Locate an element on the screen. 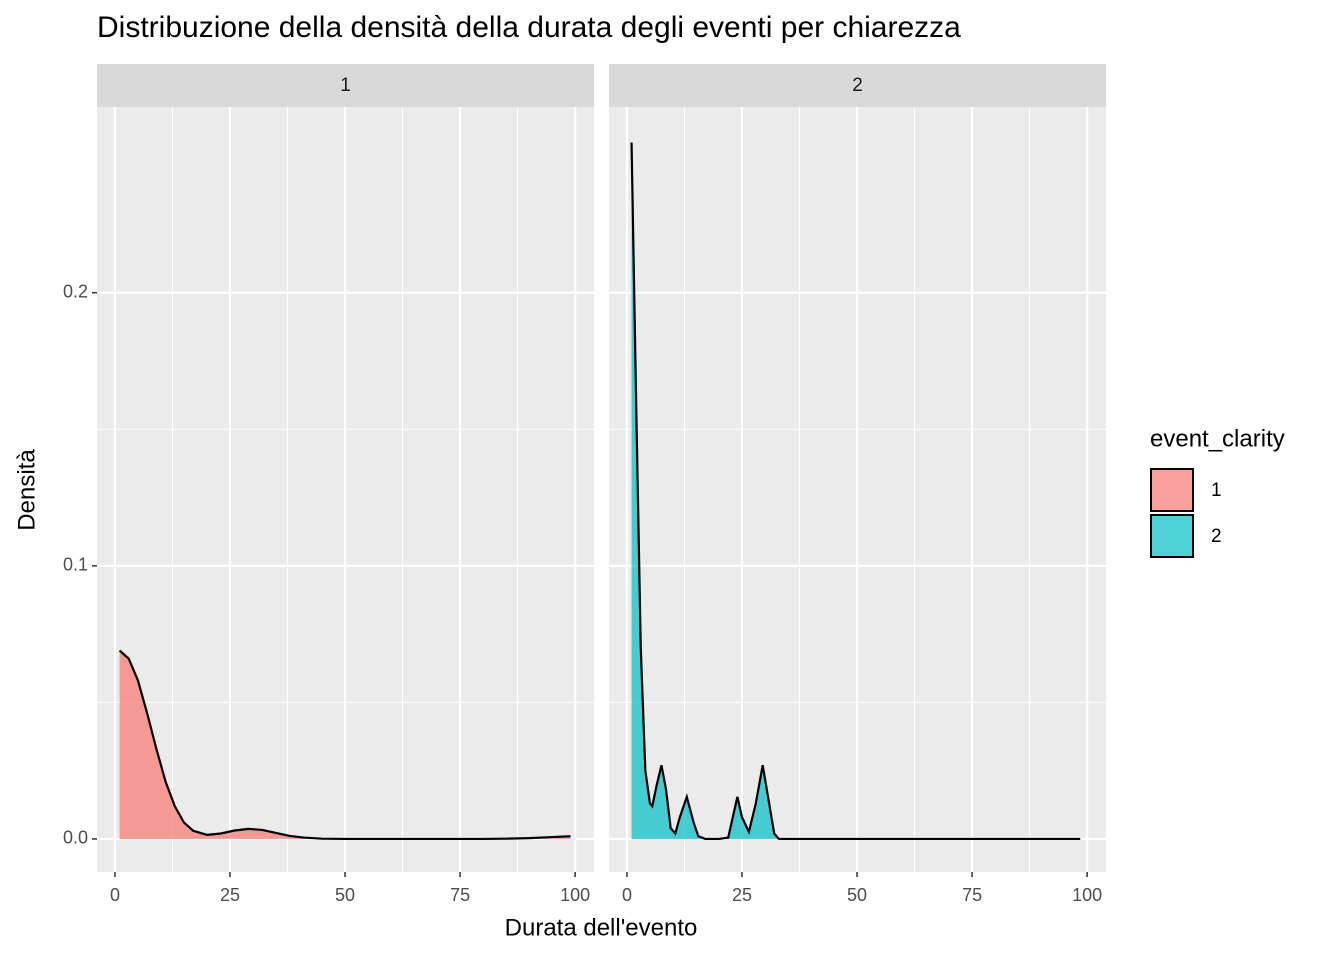 The width and height of the screenshot is (1344, 965). density-area is located at coordinates (345, 744).